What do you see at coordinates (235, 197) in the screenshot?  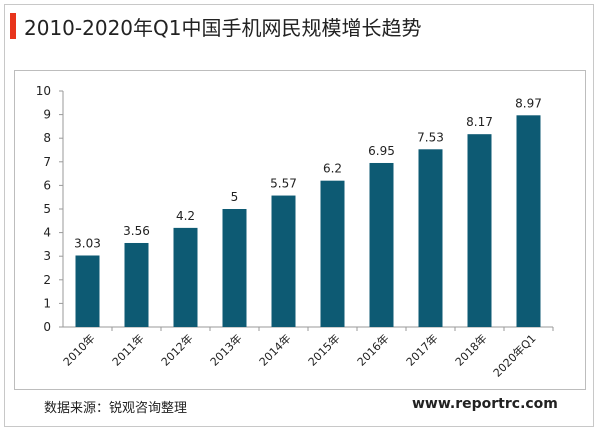 I see `bar-value-label: 5` at bounding box center [235, 197].